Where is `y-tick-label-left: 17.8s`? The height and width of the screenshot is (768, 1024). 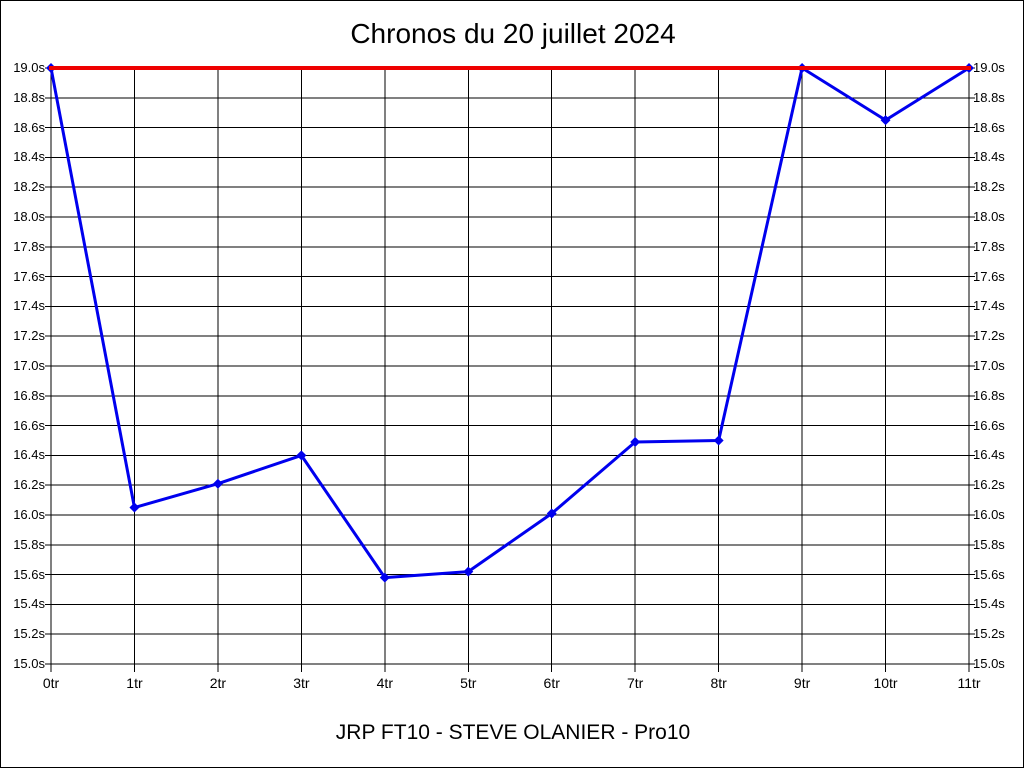
y-tick-label-left: 17.8s is located at coordinates (29, 246).